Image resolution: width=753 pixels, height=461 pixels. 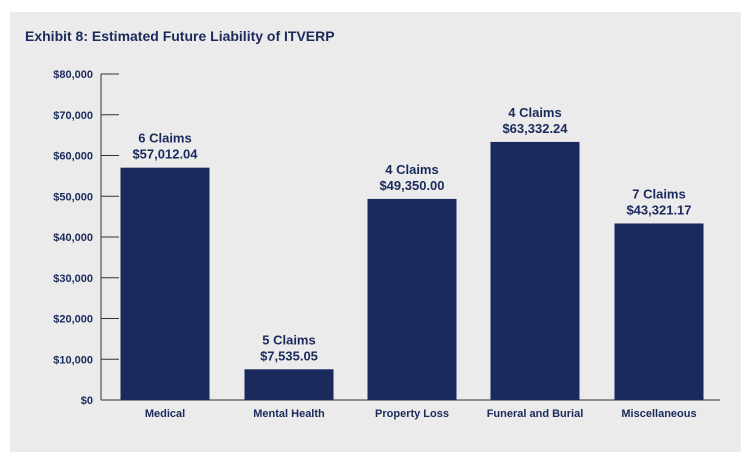 I want to click on x-tick-label: Funeral and Burial, so click(x=535, y=414).